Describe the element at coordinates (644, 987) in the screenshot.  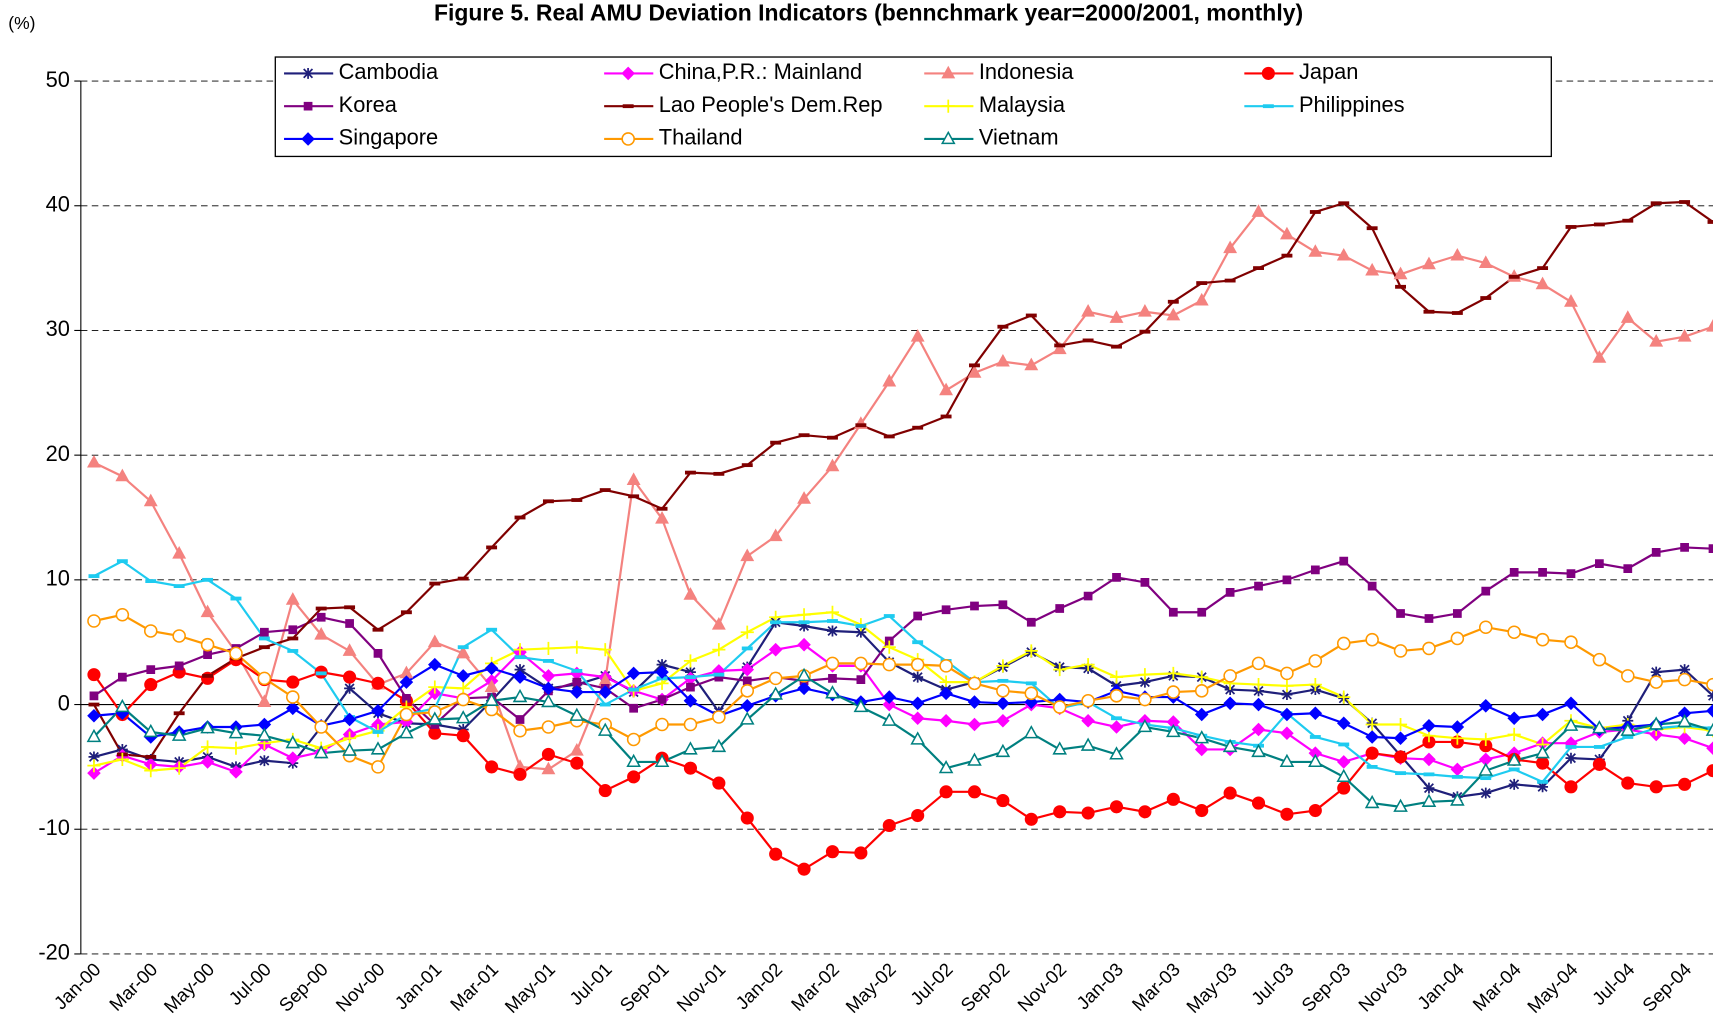
I see `x-tick-label: Sep-01` at that location.